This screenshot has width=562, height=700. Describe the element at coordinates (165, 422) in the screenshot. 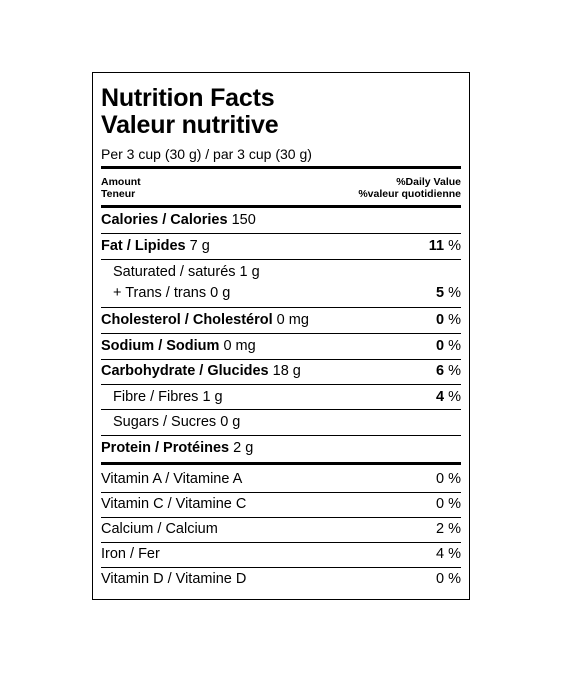

I see `sugars-label: Sugars / Sucres` at that location.